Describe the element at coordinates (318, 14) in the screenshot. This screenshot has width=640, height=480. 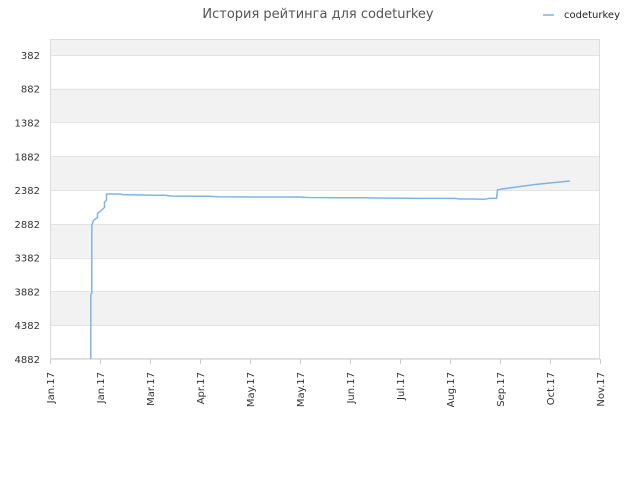
I see `chart-title: История рейтинга для codeturkey` at that location.